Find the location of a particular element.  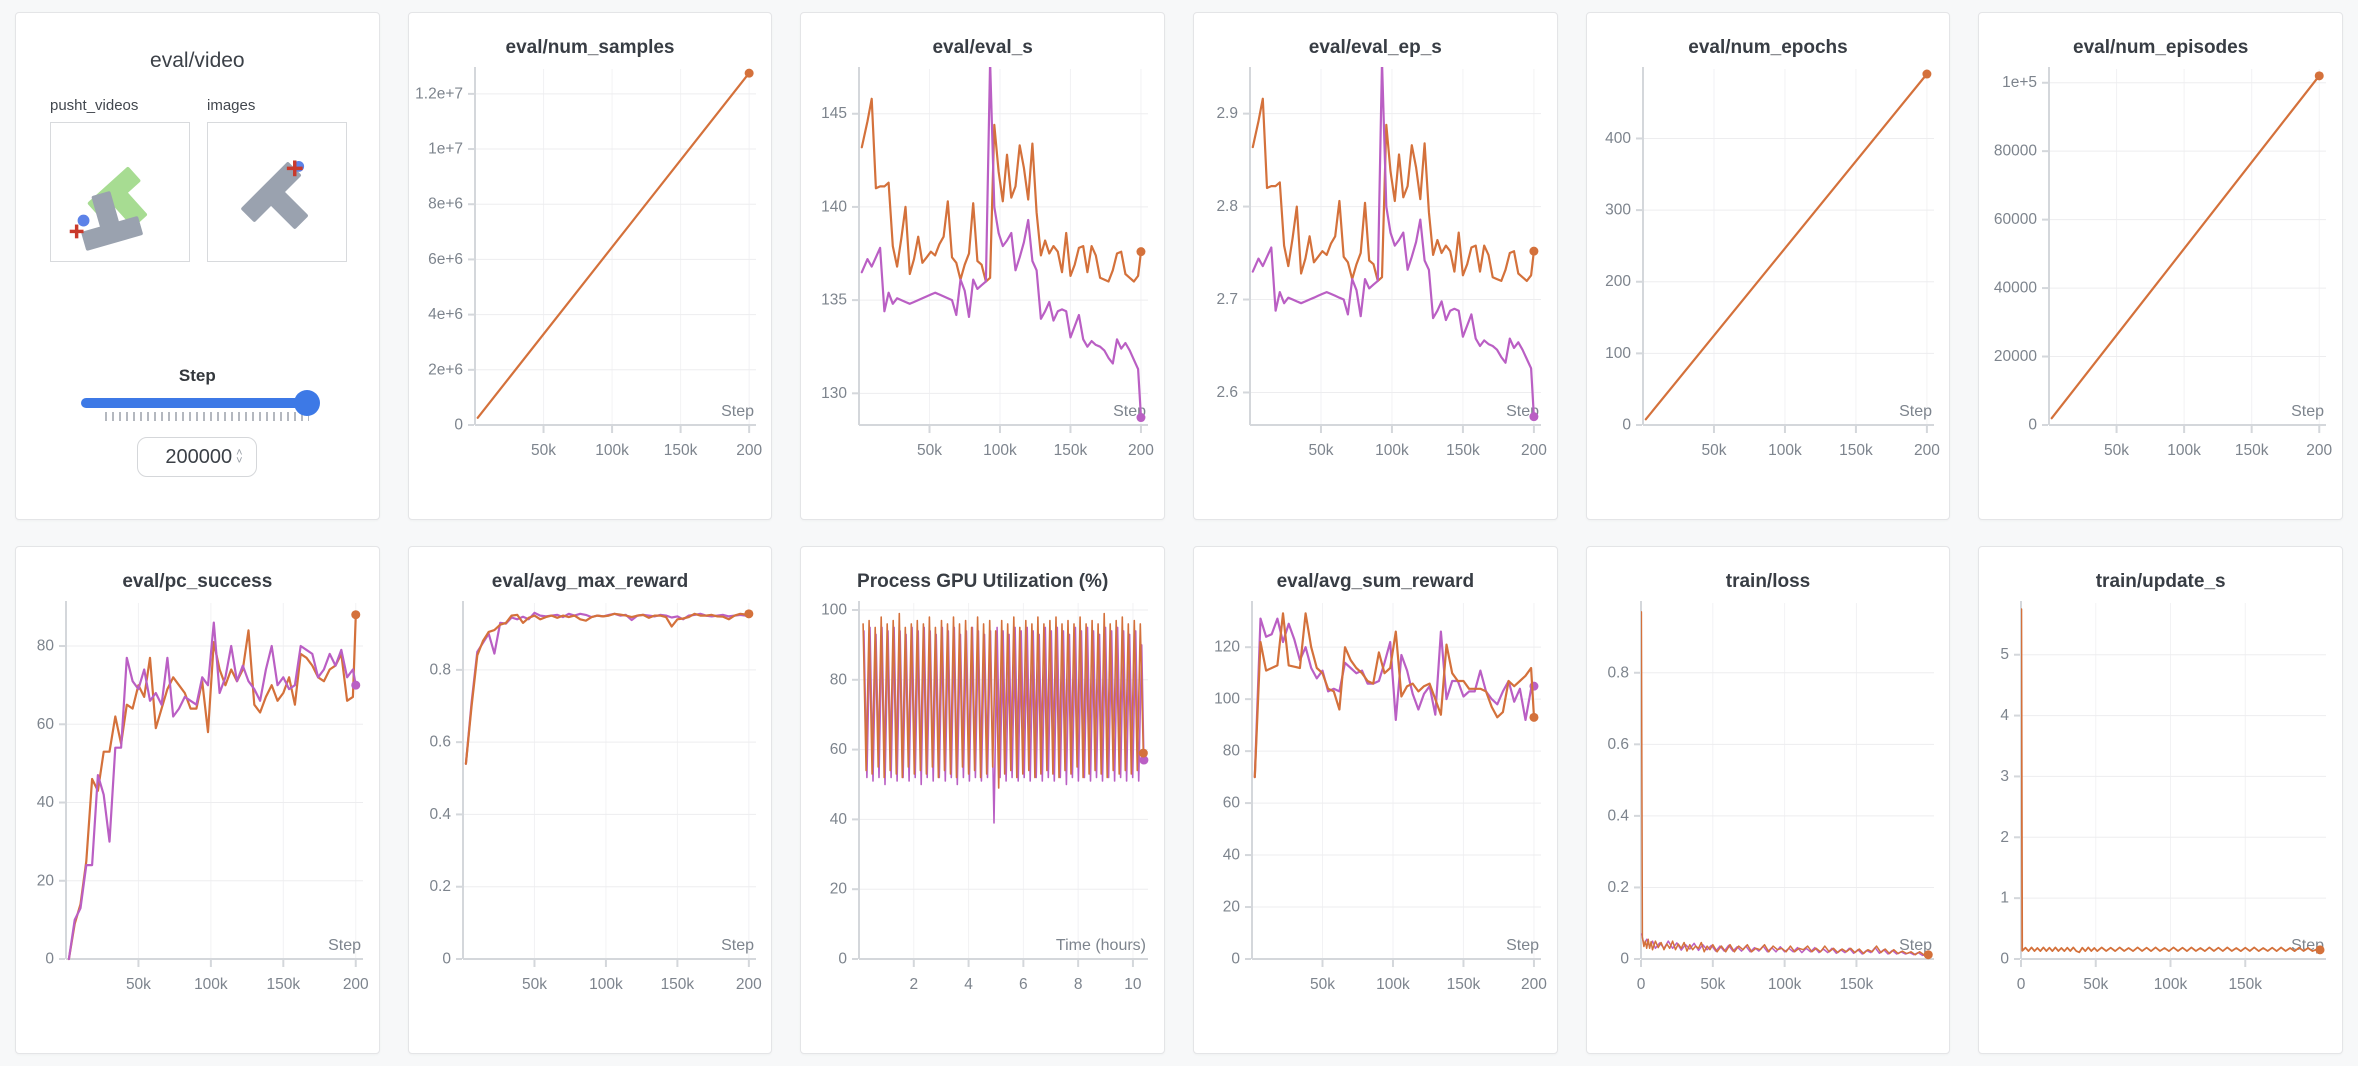

y-tick-label: 80 is located at coordinates (1232, 751).